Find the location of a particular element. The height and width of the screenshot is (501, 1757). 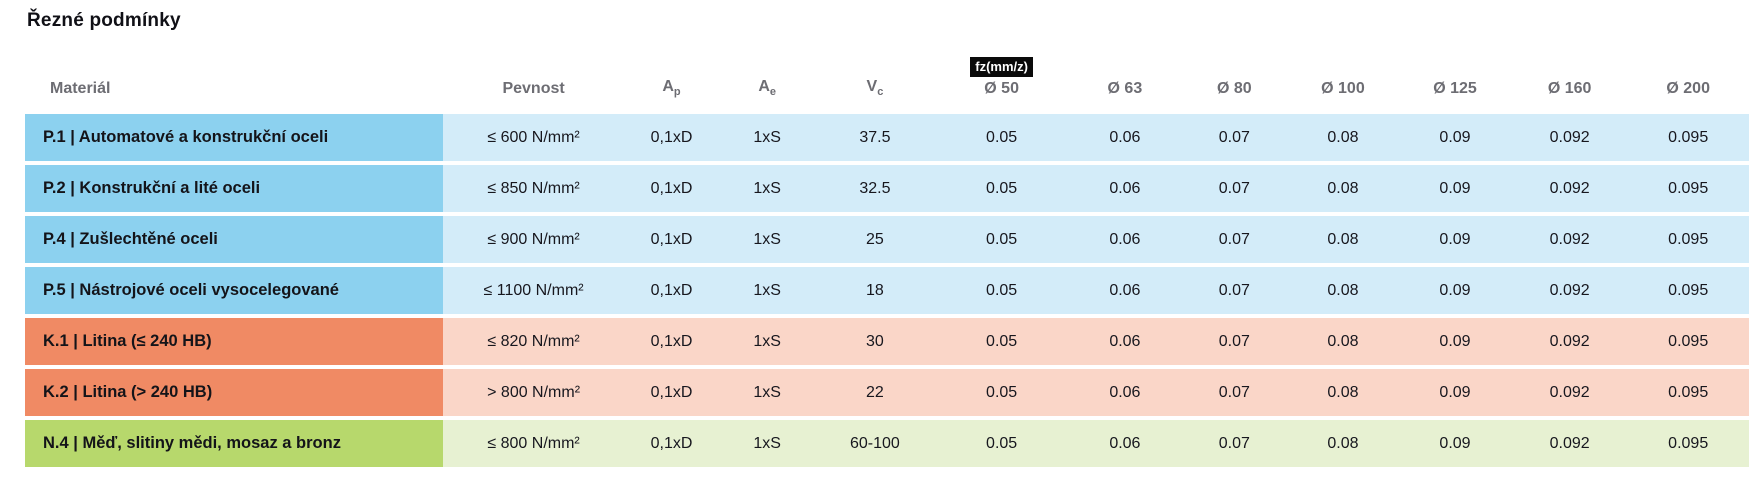

header-diameter-label: Ø 80 is located at coordinates (1234, 88).